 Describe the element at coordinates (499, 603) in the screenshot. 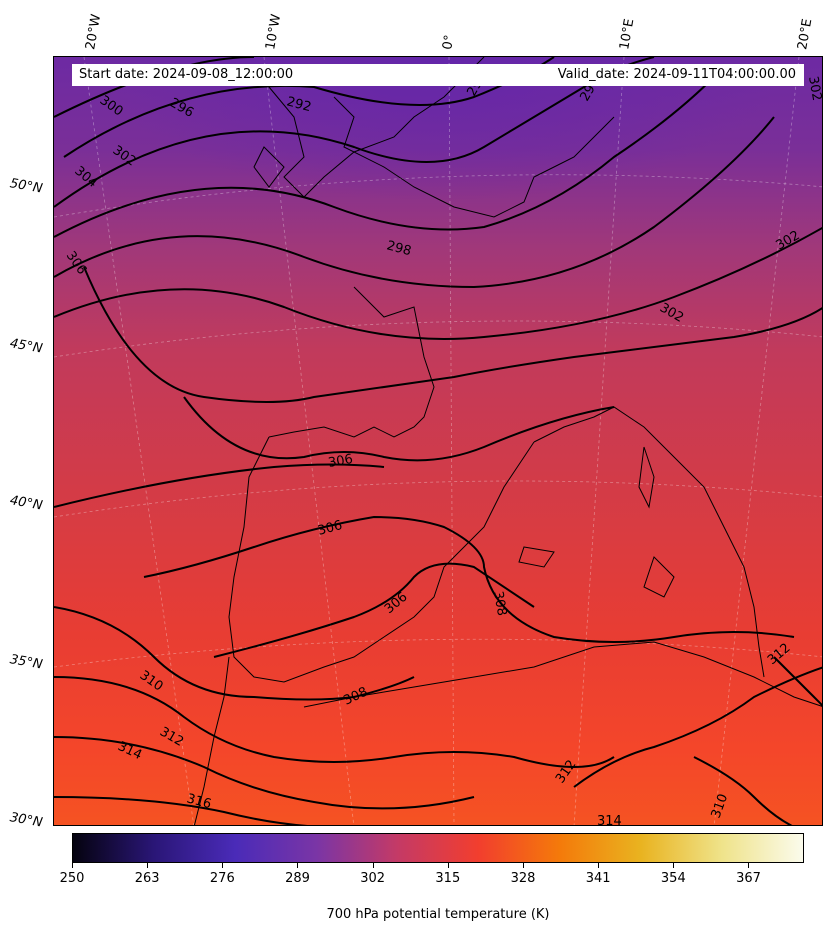

I see `contour-label: 308` at that location.